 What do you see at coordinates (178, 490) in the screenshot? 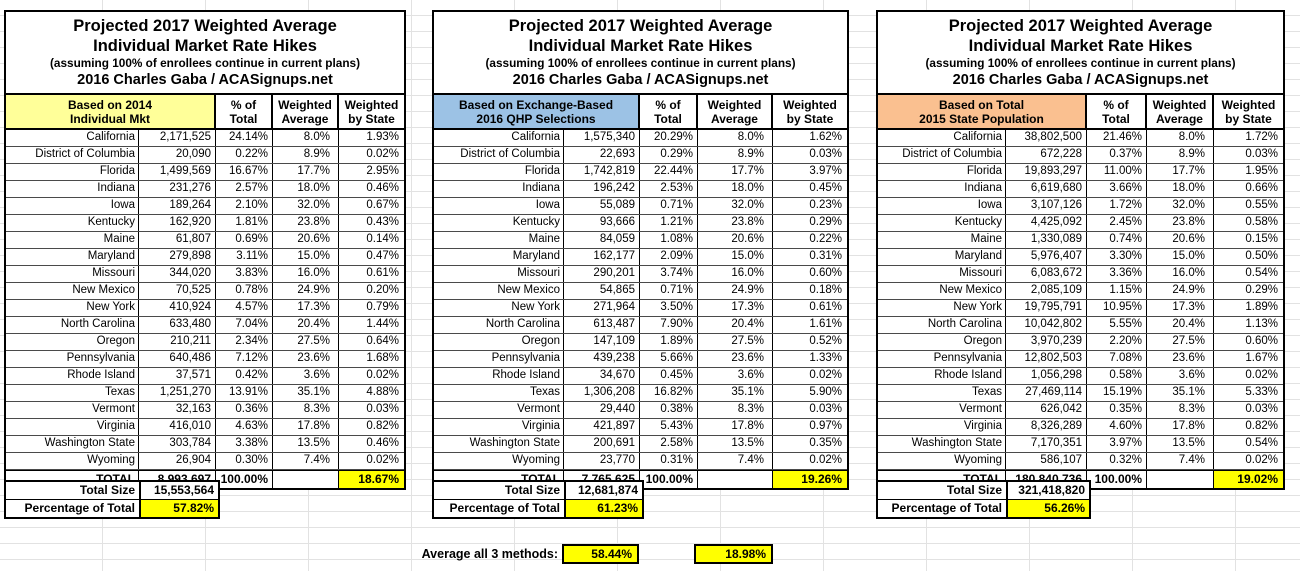
I see `total-size-value: 15,553,564` at bounding box center [178, 490].